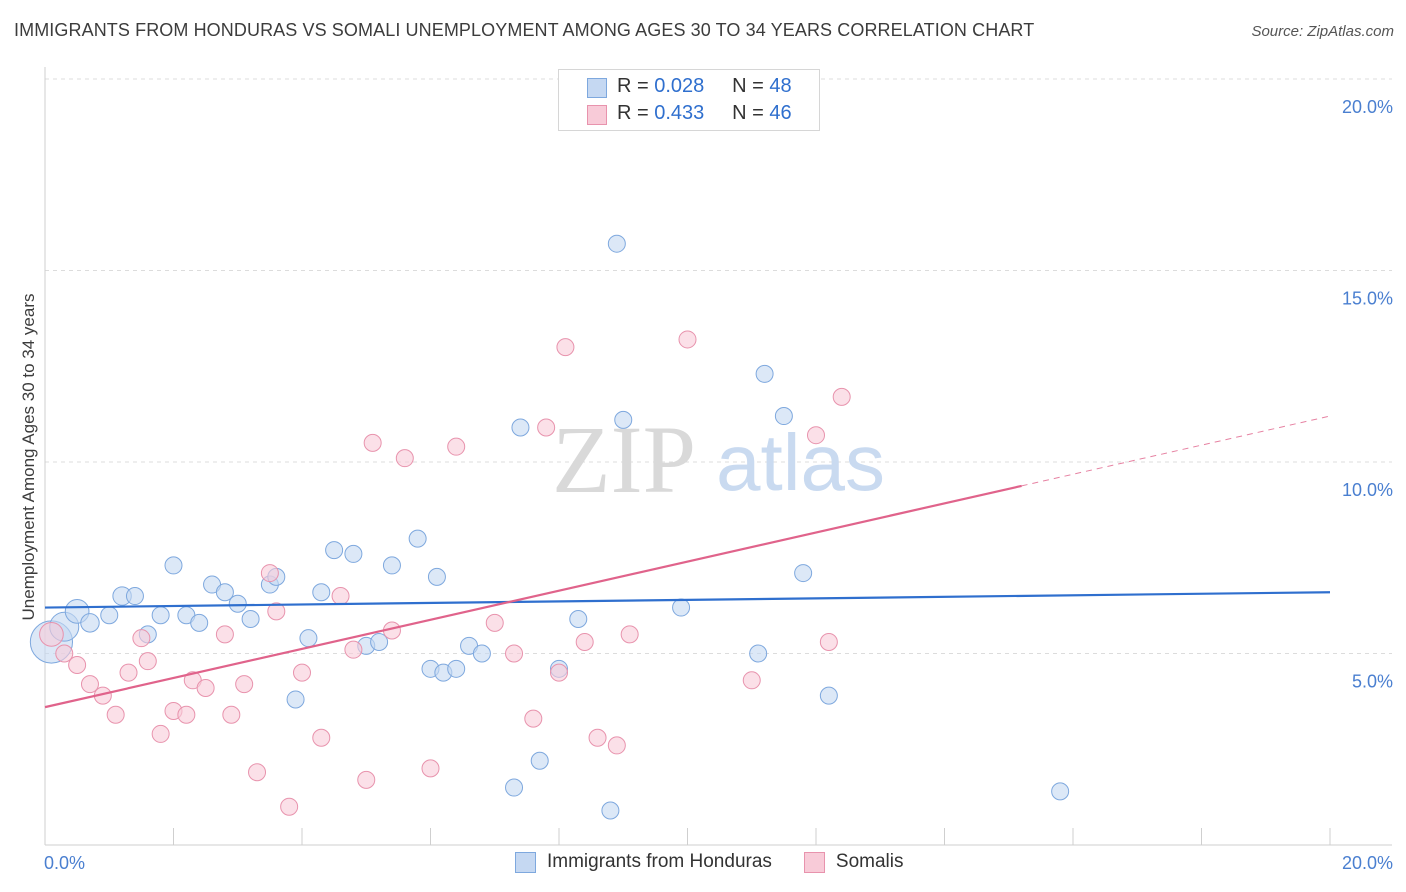  I want to click on r-value-honduras: 0.028, so click(679, 86).